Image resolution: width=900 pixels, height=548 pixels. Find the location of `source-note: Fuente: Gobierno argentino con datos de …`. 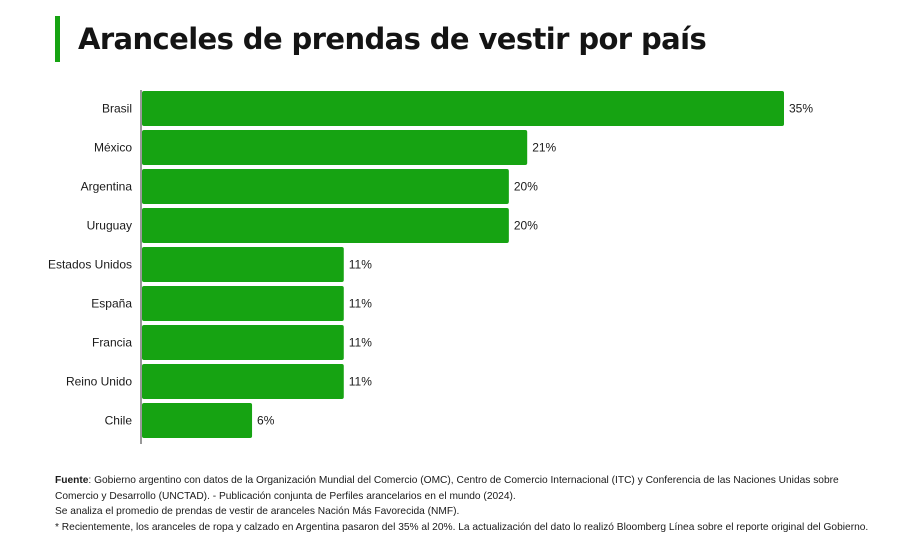

source-note: Fuente: Gobierno argentino con datos de … is located at coordinates (465, 488).